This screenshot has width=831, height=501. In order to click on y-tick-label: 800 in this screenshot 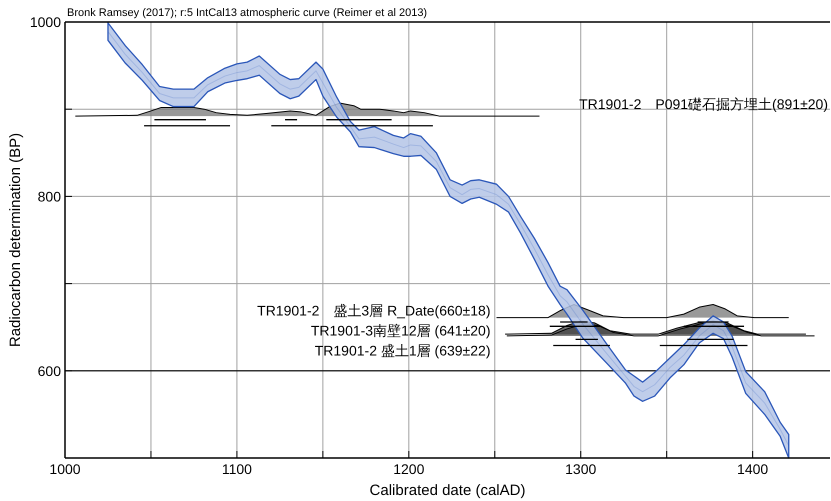, I will do `click(50, 196)`.